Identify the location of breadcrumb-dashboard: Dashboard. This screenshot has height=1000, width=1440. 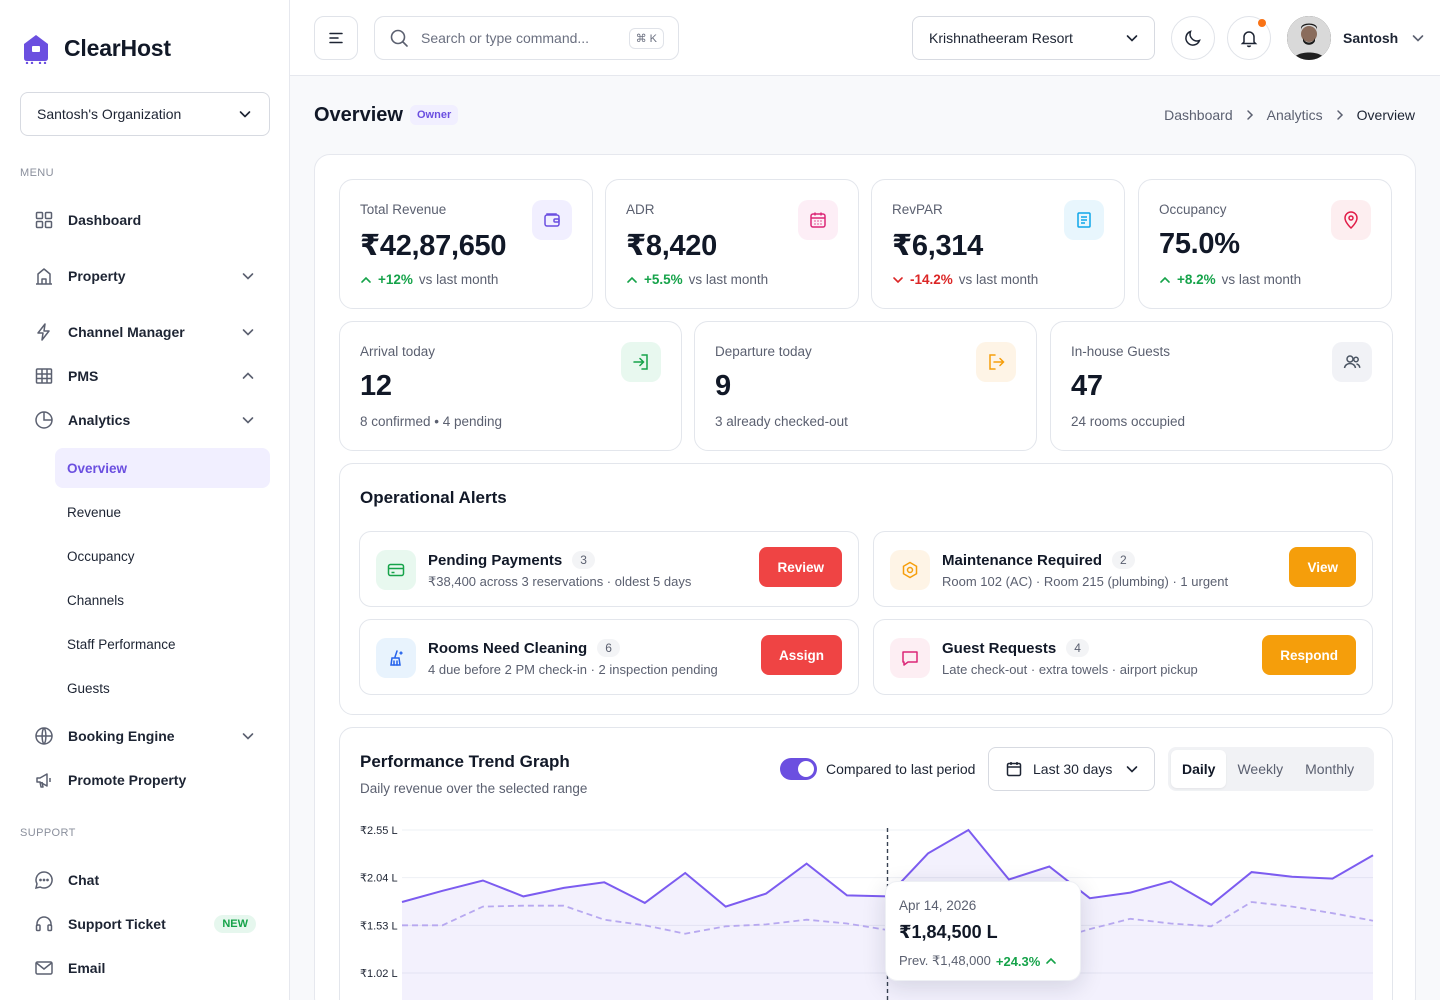
(1198, 115).